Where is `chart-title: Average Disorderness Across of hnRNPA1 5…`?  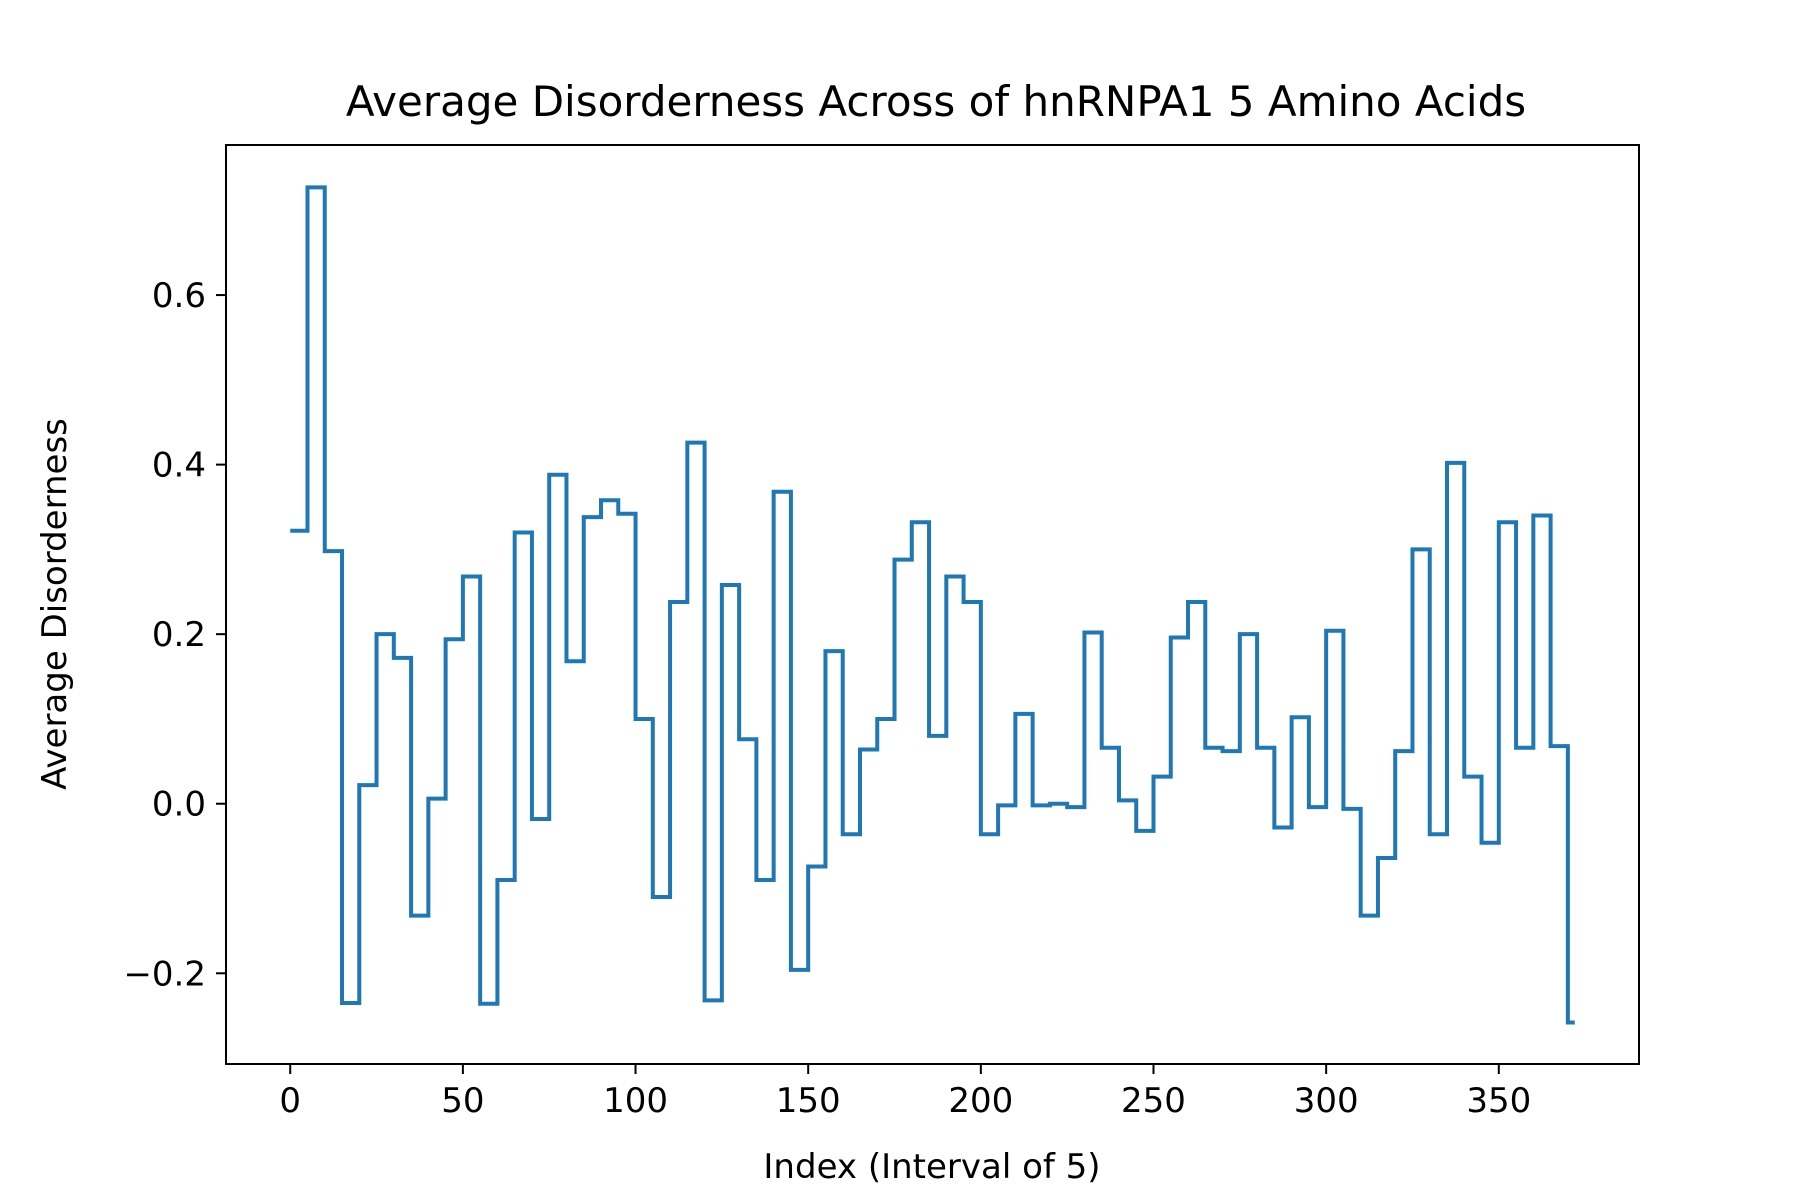
chart-title: Average Disorderness Across of hnRNPA1 5… is located at coordinates (936, 101).